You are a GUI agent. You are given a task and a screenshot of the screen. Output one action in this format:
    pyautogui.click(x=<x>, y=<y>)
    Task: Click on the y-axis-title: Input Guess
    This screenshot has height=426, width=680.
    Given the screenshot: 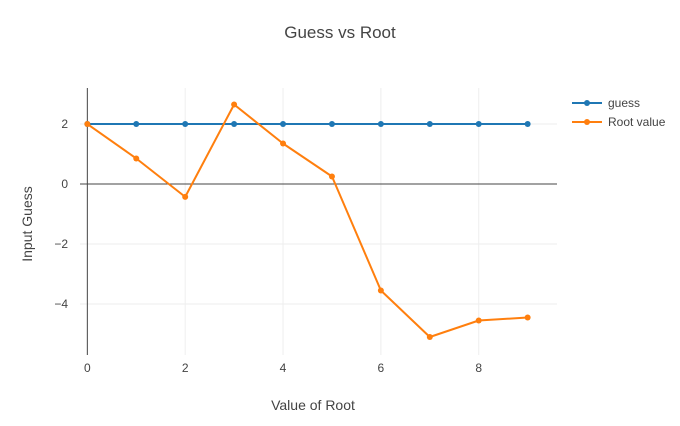 What is the action you would take?
    pyautogui.click(x=27, y=224)
    